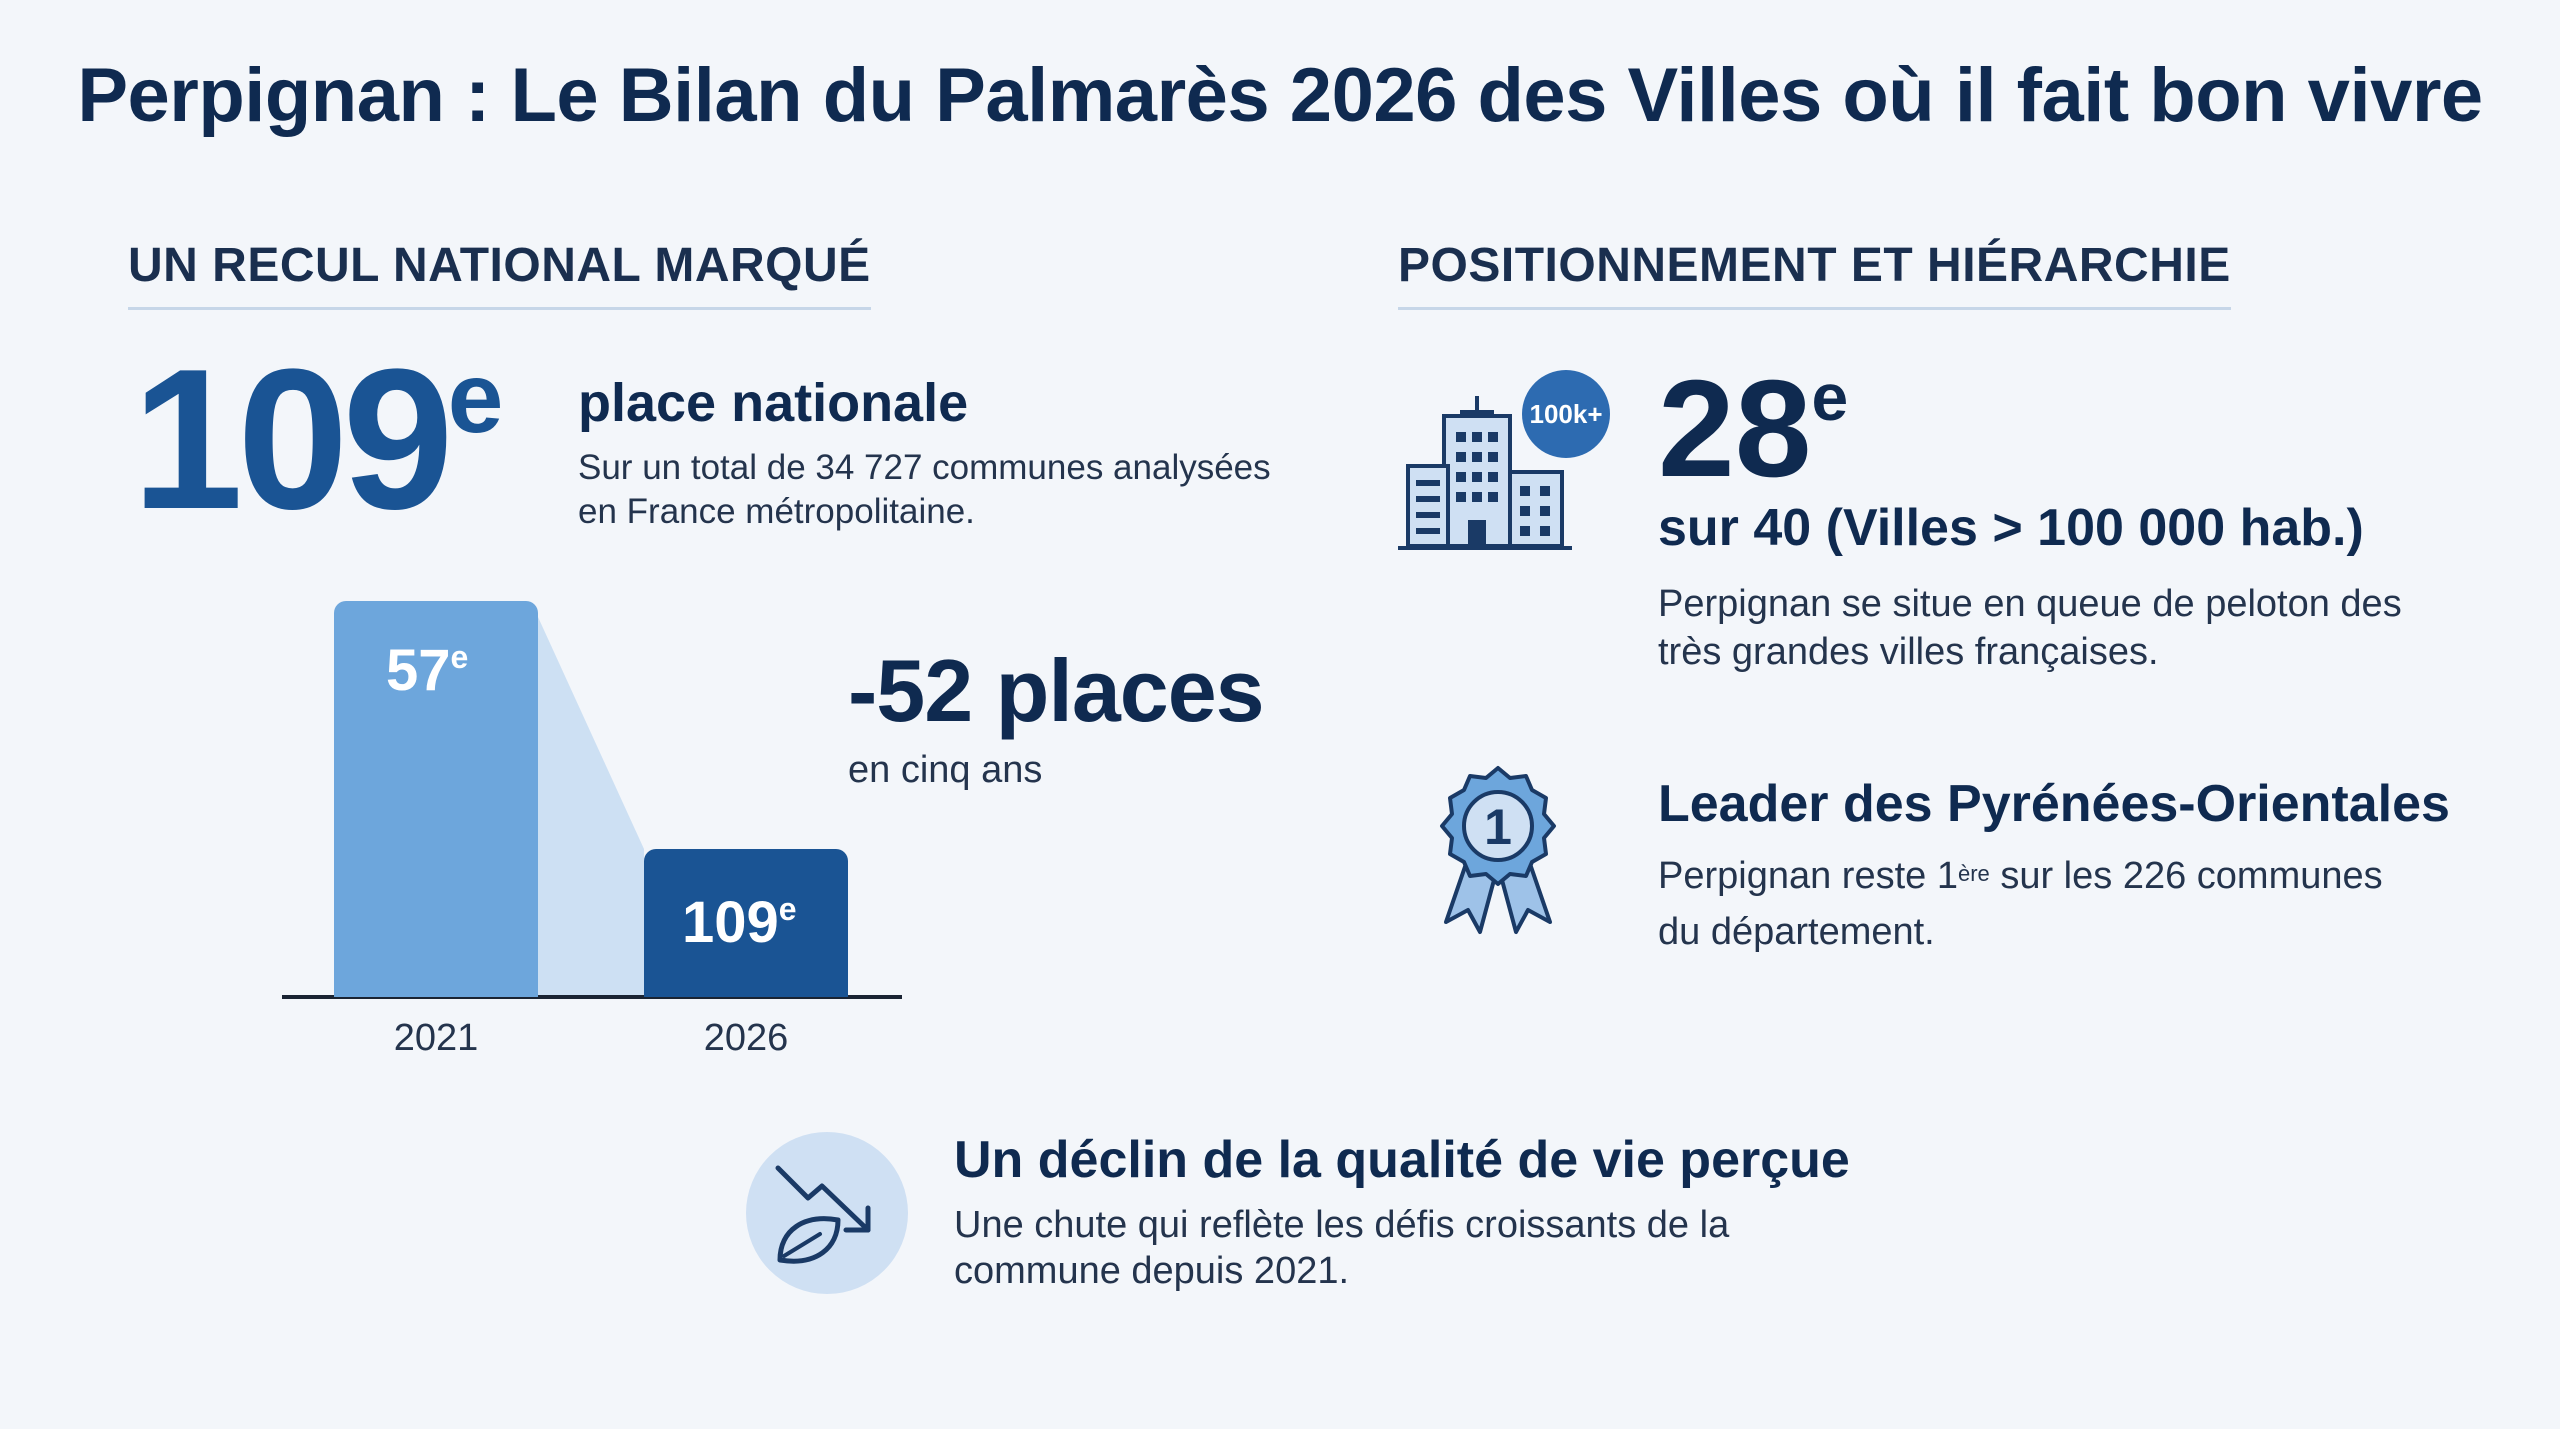 The image size is (2560, 1429). Describe the element at coordinates (2011, 528) in the screenshot. I see `category-rank-subtitle: sur 40 (Villes > 100 000 hab.)` at that location.